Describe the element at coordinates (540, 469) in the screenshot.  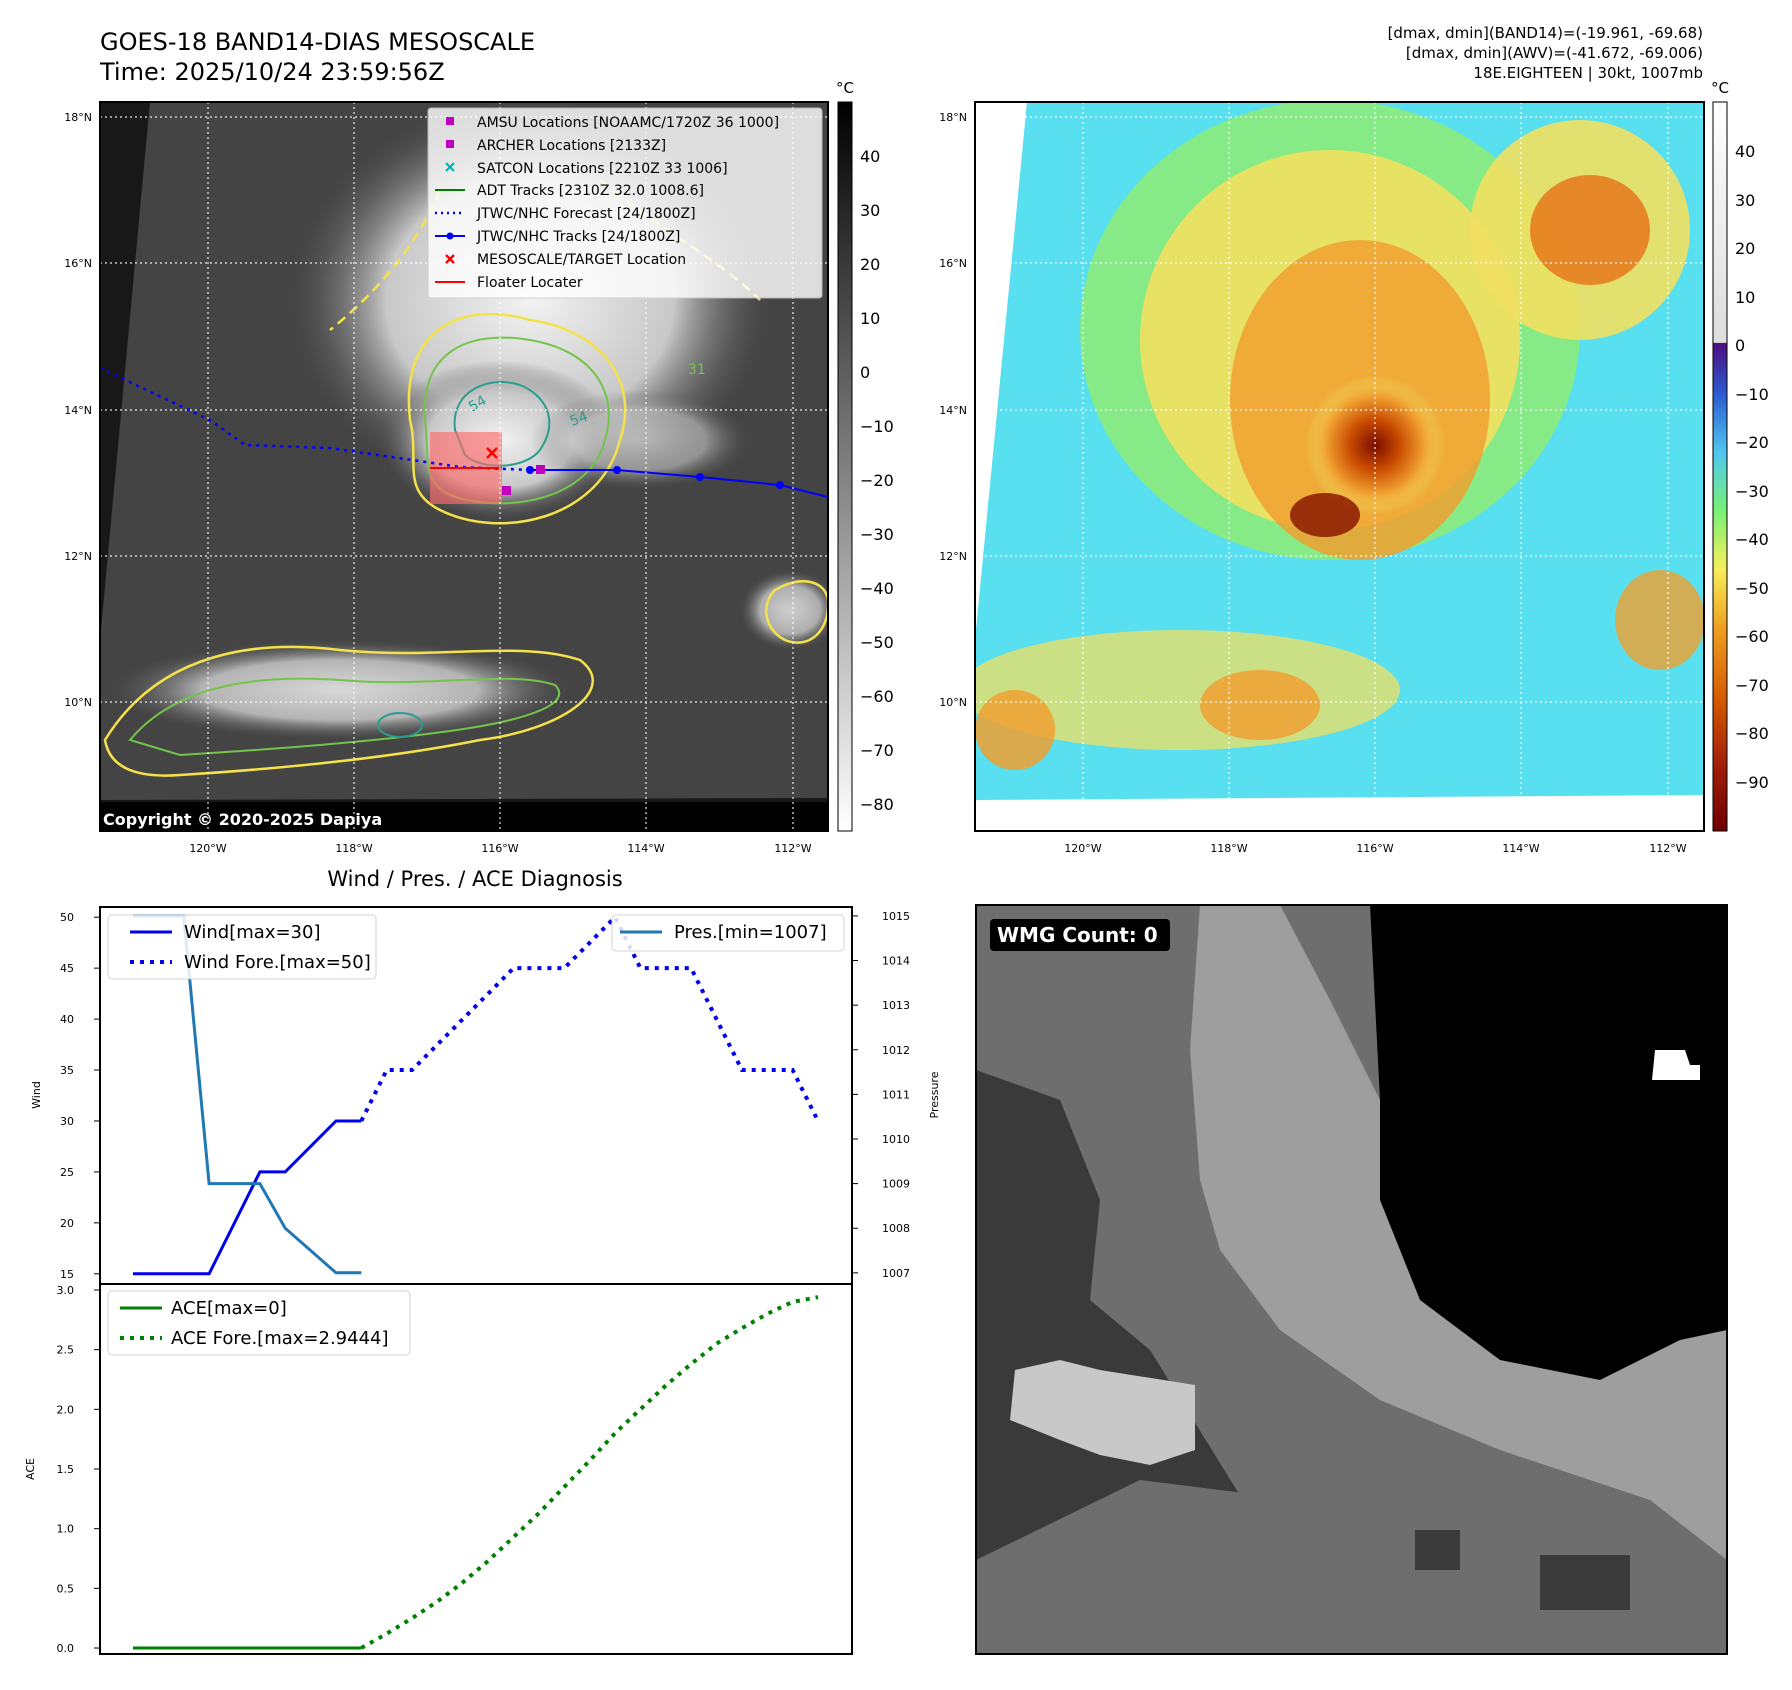
I see `amsu-marker` at that location.